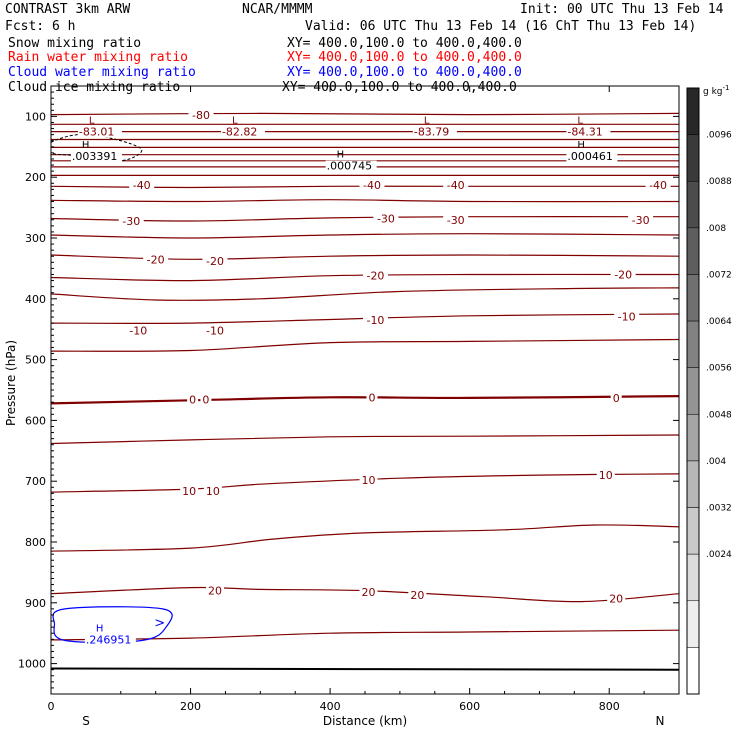 The image size is (740, 740). Describe the element at coordinates (719, 369) in the screenshot. I see `colorbar-label: .0056` at that location.